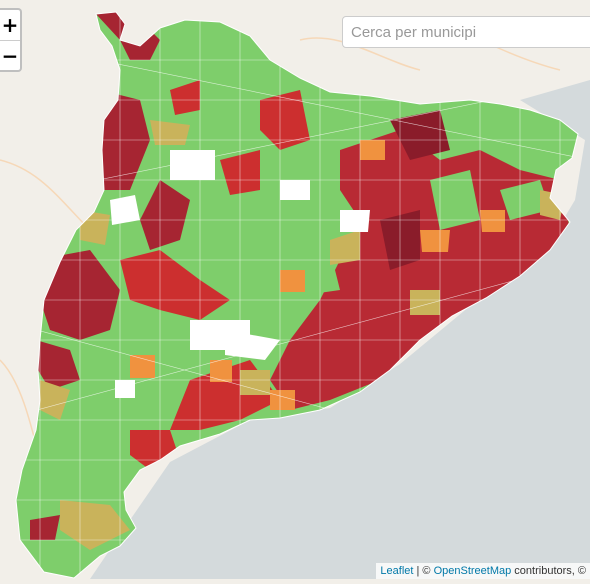  What do you see at coordinates (548, 571) in the screenshot?
I see `attribution-tail: contributors, ©` at bounding box center [548, 571].